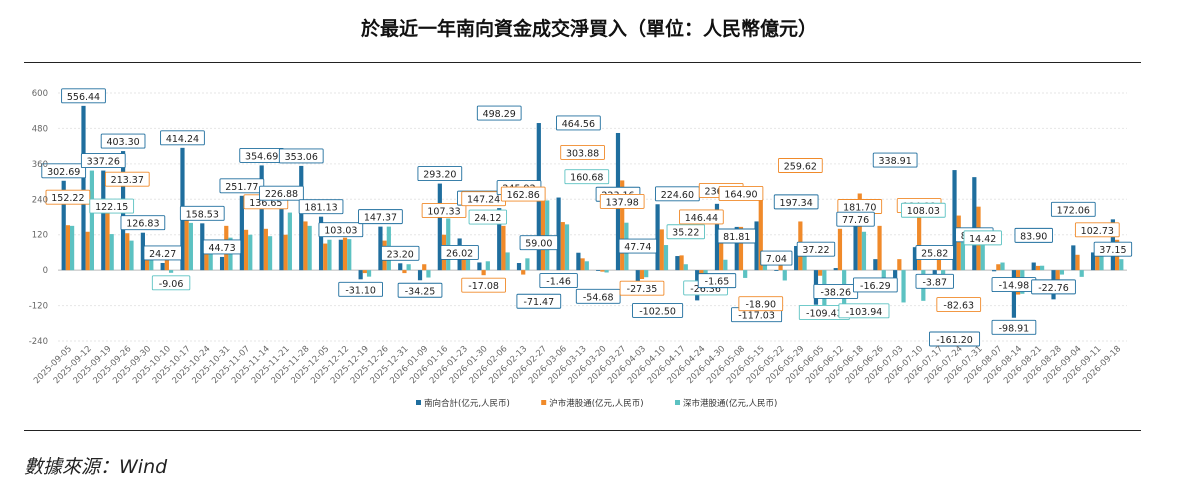  I want to click on data-label: -3.87, so click(934, 281).